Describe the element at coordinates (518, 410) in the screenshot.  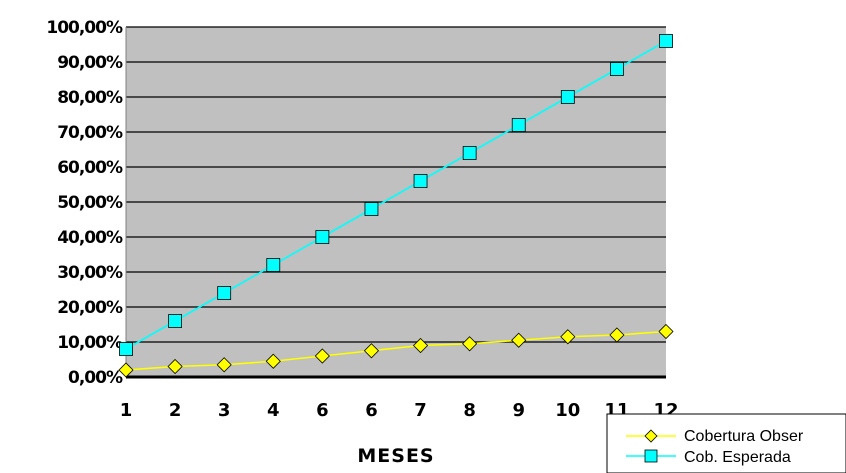
I see `x-tick-label: 9` at that location.